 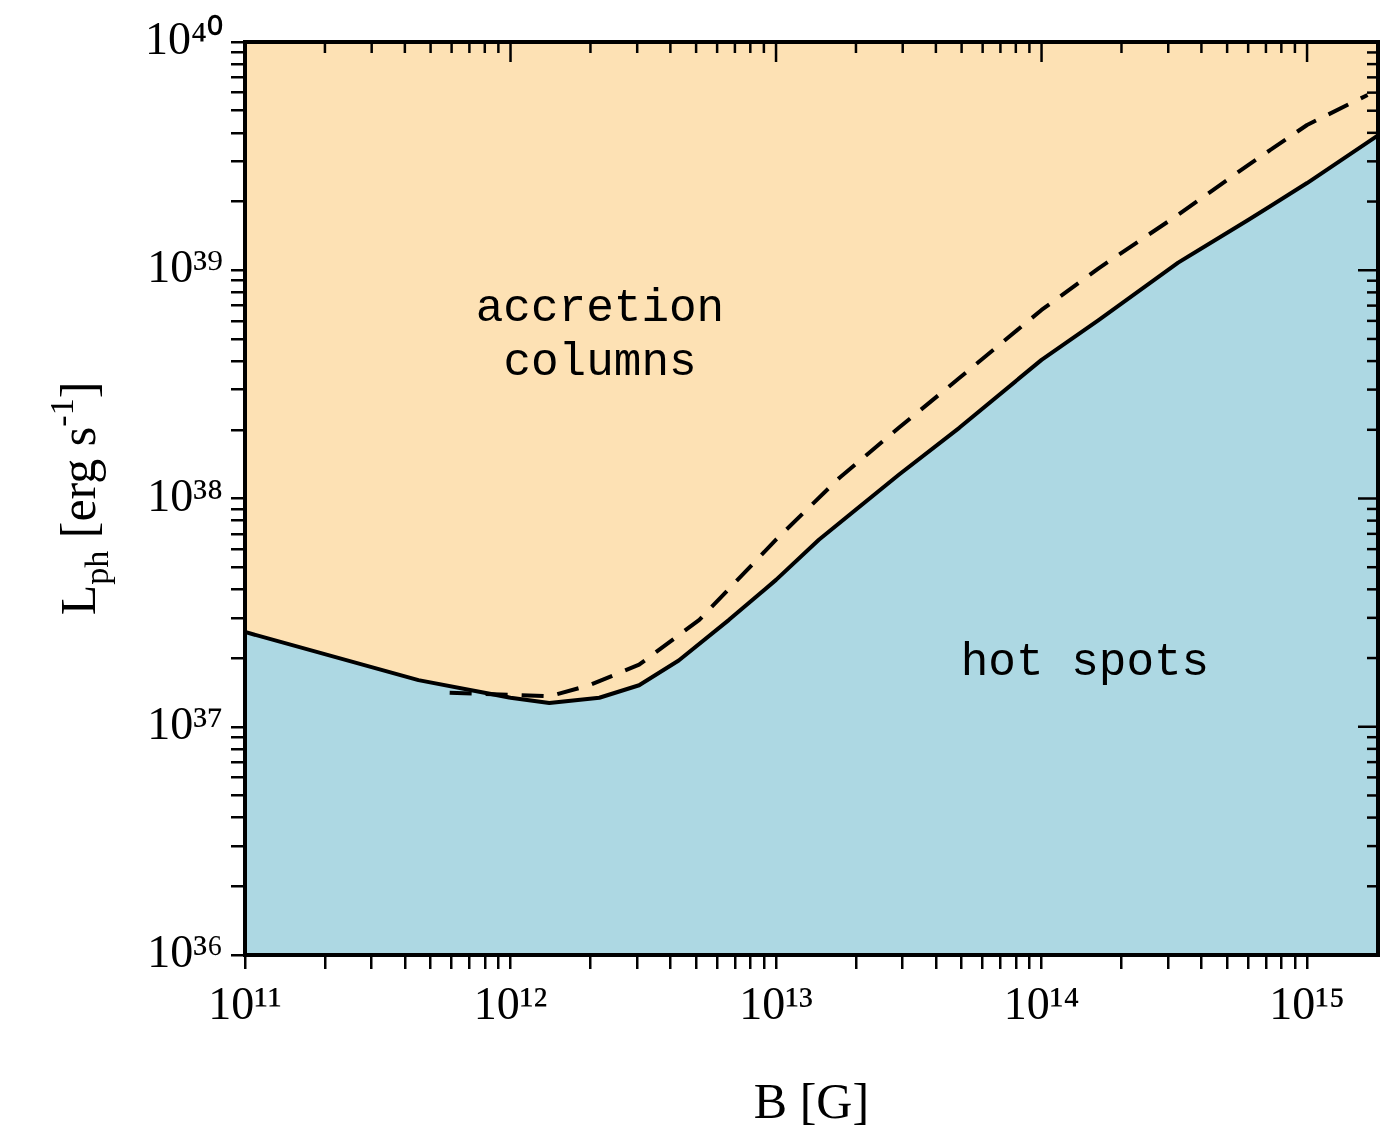 I want to click on y-tick-label: 10³⁹, so click(x=185, y=267).